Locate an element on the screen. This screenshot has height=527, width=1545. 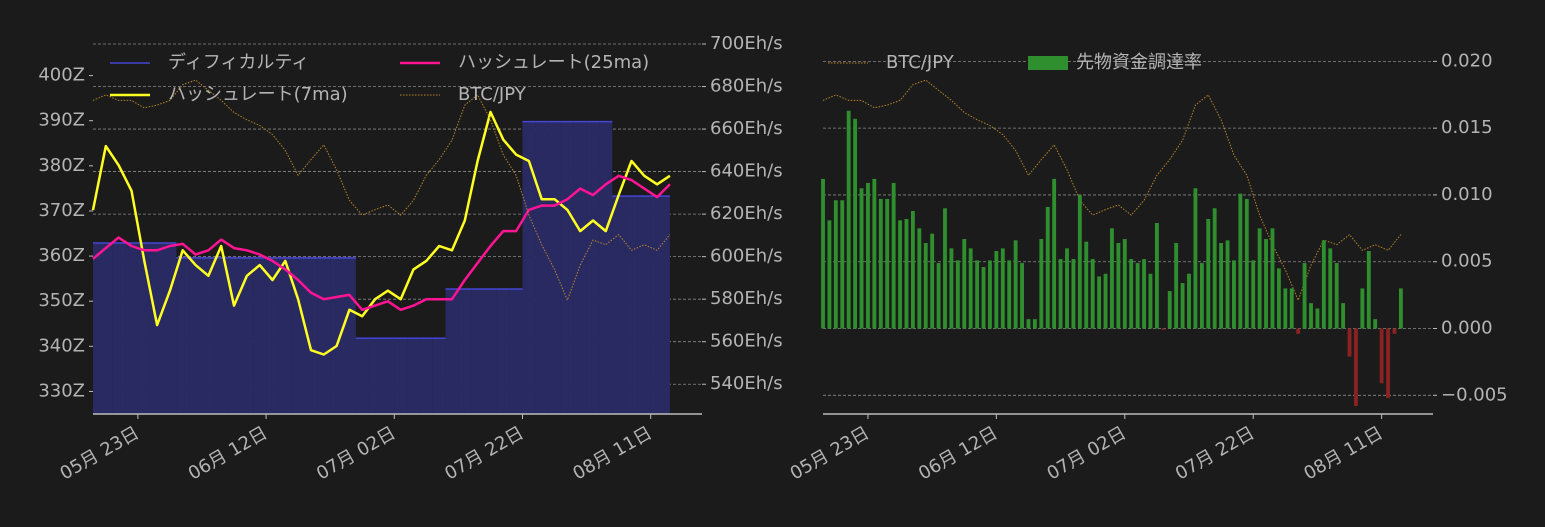
y-tick-label: 600Eh/s is located at coordinates (746, 256).